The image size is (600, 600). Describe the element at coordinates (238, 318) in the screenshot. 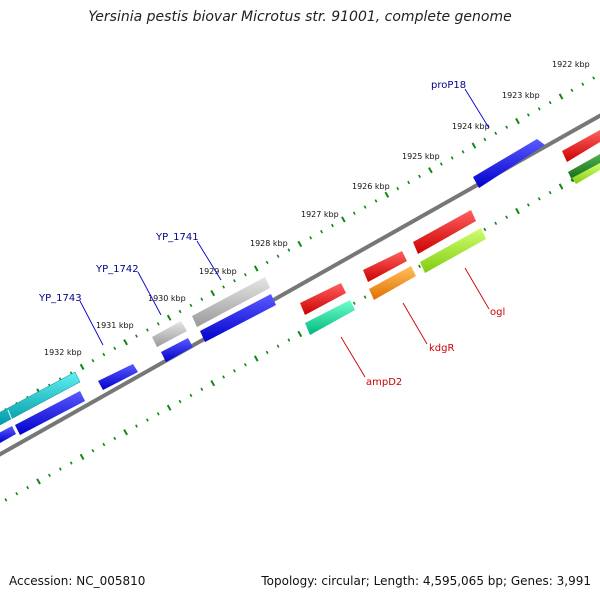

I see `gene-blue-yp1741` at that location.